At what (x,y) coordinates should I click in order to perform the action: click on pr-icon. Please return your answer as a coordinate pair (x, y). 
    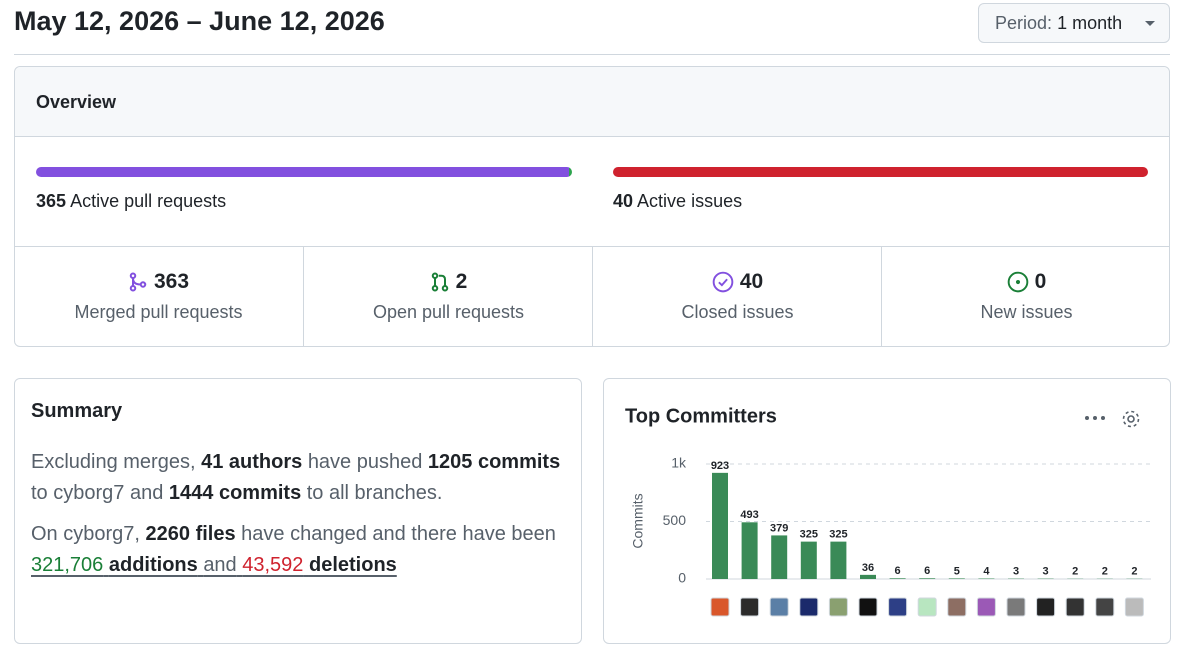
    Looking at the image, I should click on (439, 282).